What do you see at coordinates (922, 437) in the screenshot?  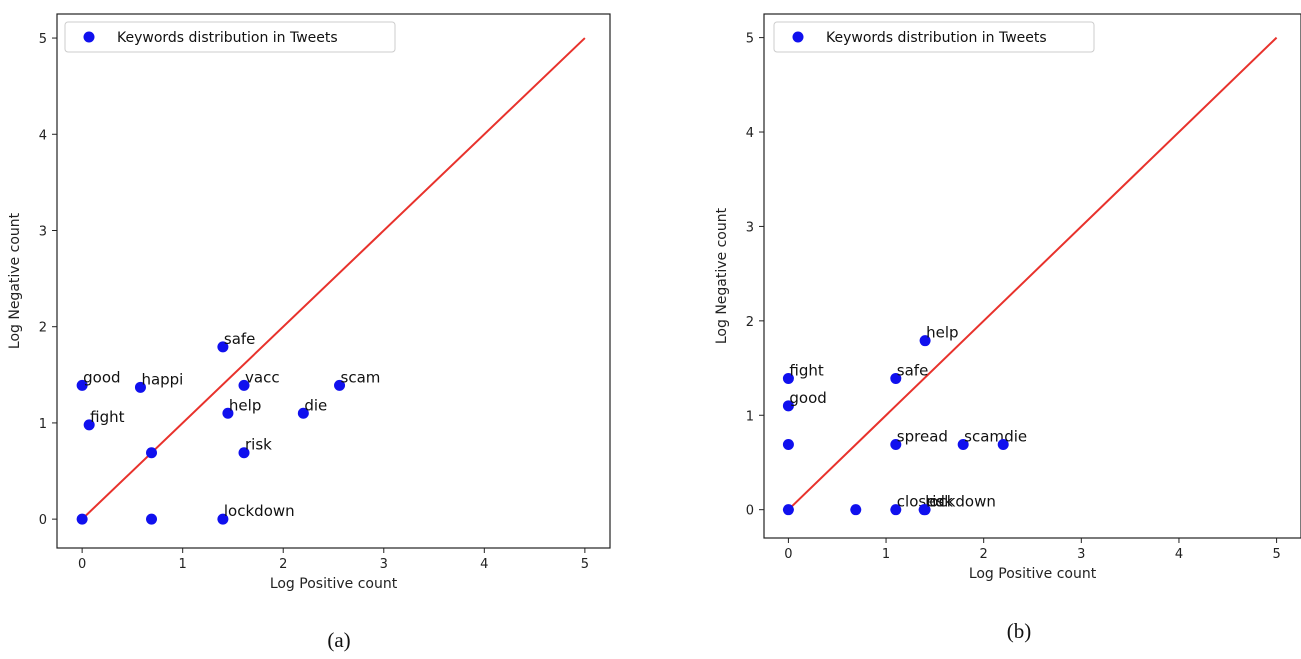 I see `point-label-spread: spread` at bounding box center [922, 437].